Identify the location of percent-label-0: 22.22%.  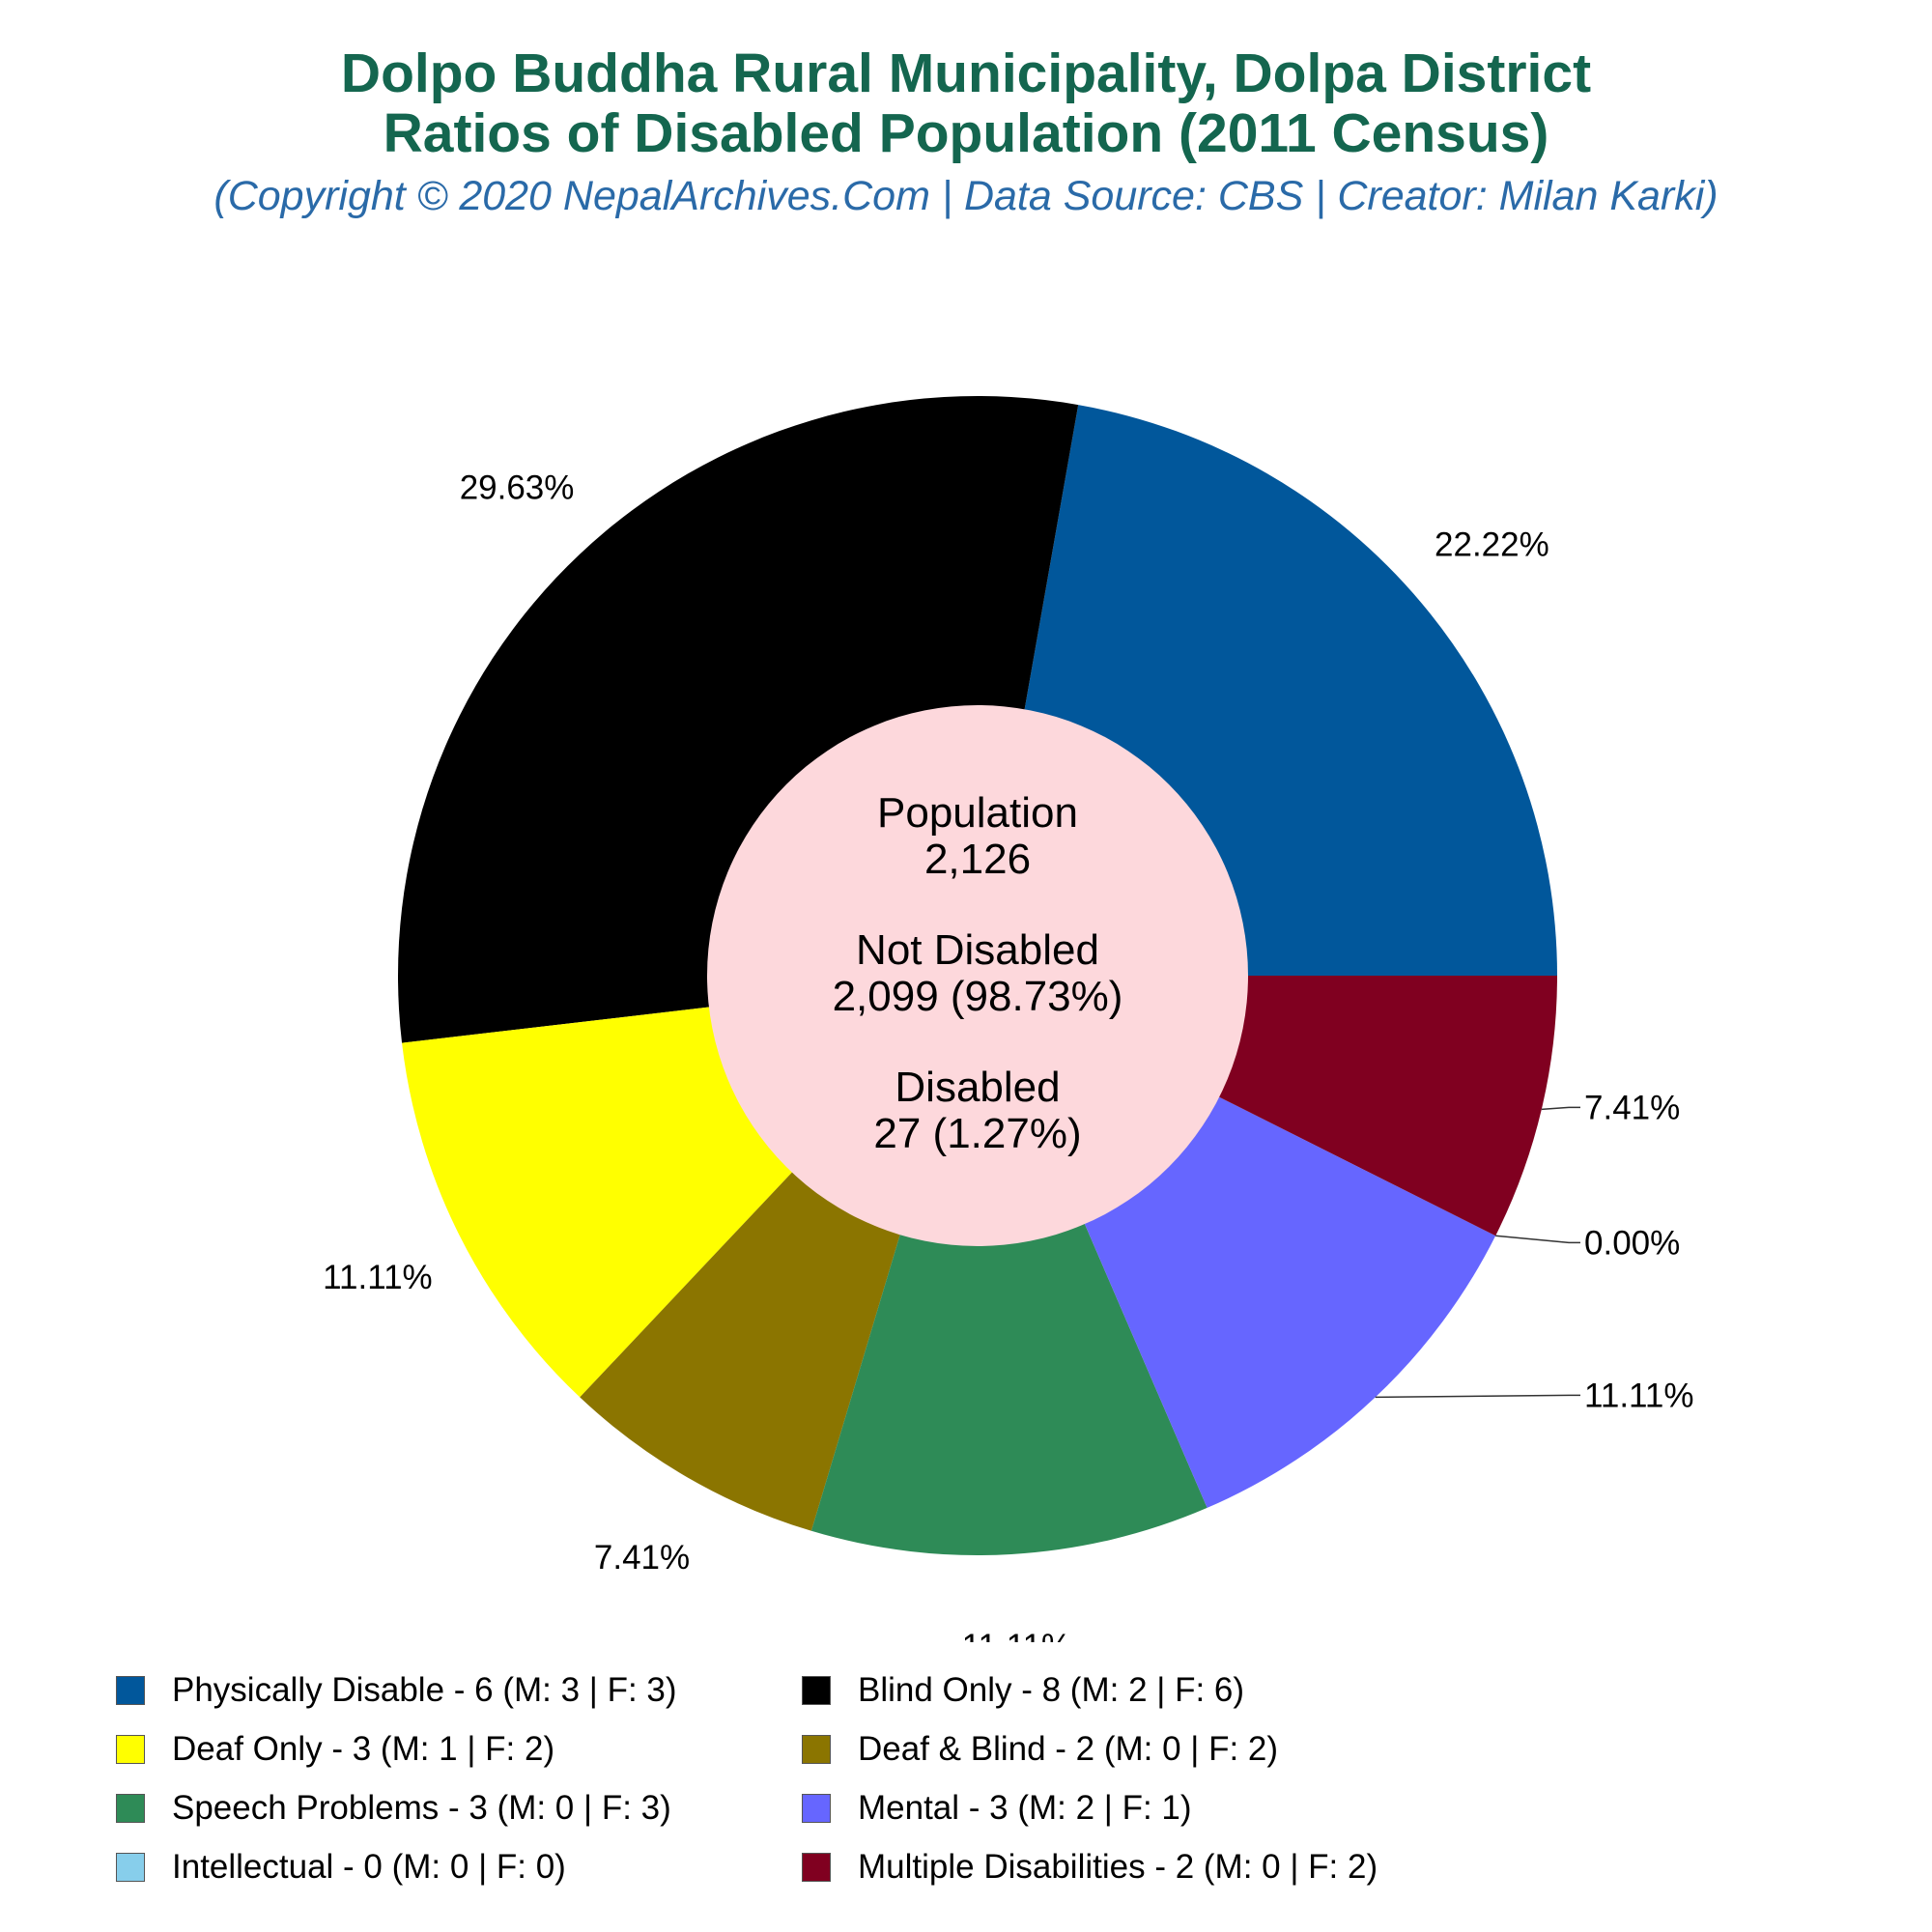
(1492, 544).